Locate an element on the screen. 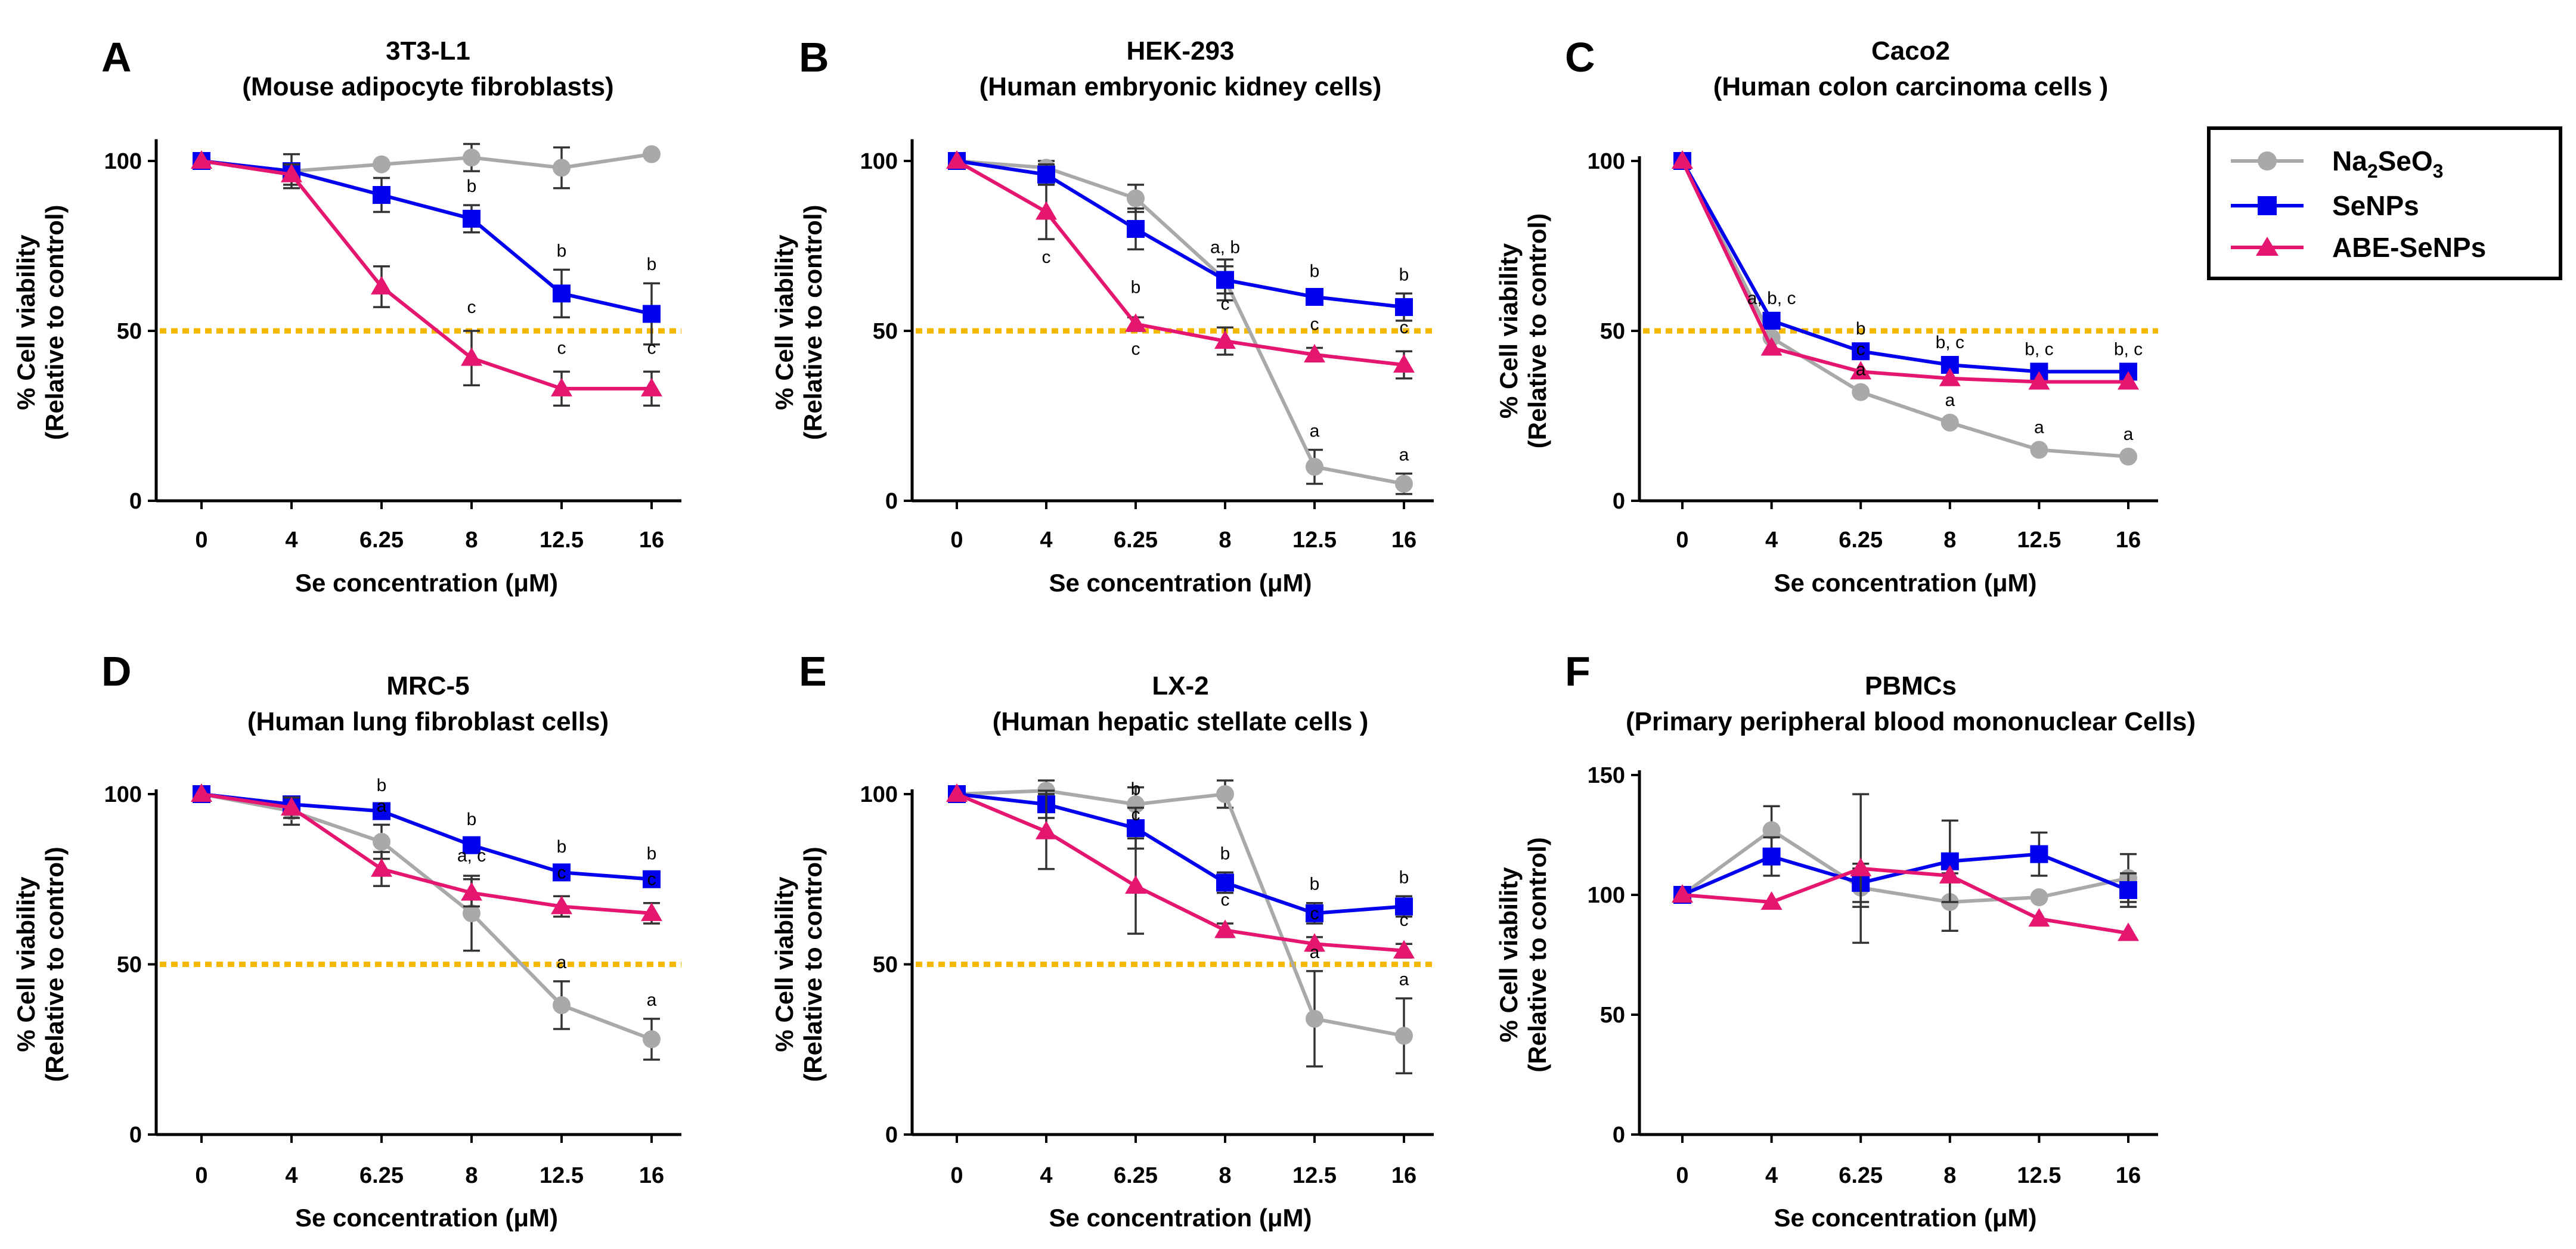  annotation-label: a, b is located at coordinates (1225, 248).